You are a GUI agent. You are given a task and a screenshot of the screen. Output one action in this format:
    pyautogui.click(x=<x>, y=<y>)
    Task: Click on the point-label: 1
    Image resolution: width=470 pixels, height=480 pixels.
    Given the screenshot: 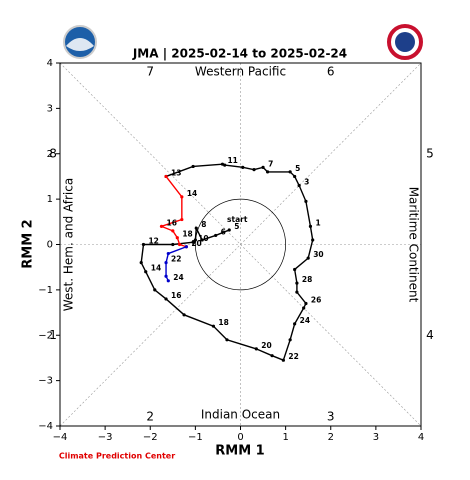 What is the action you would take?
    pyautogui.click(x=317, y=222)
    